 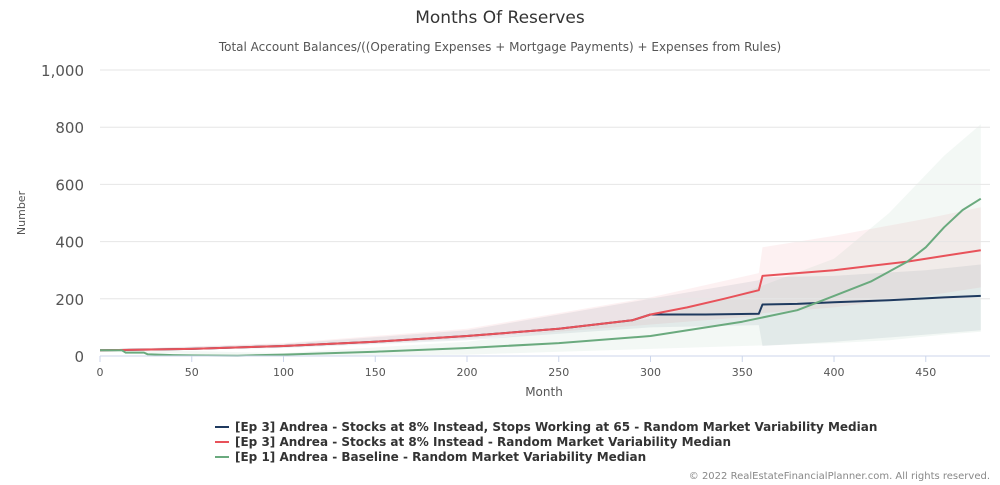 What do you see at coordinates (375, 372) in the screenshot?
I see `x-tick-label: 150` at bounding box center [375, 372].